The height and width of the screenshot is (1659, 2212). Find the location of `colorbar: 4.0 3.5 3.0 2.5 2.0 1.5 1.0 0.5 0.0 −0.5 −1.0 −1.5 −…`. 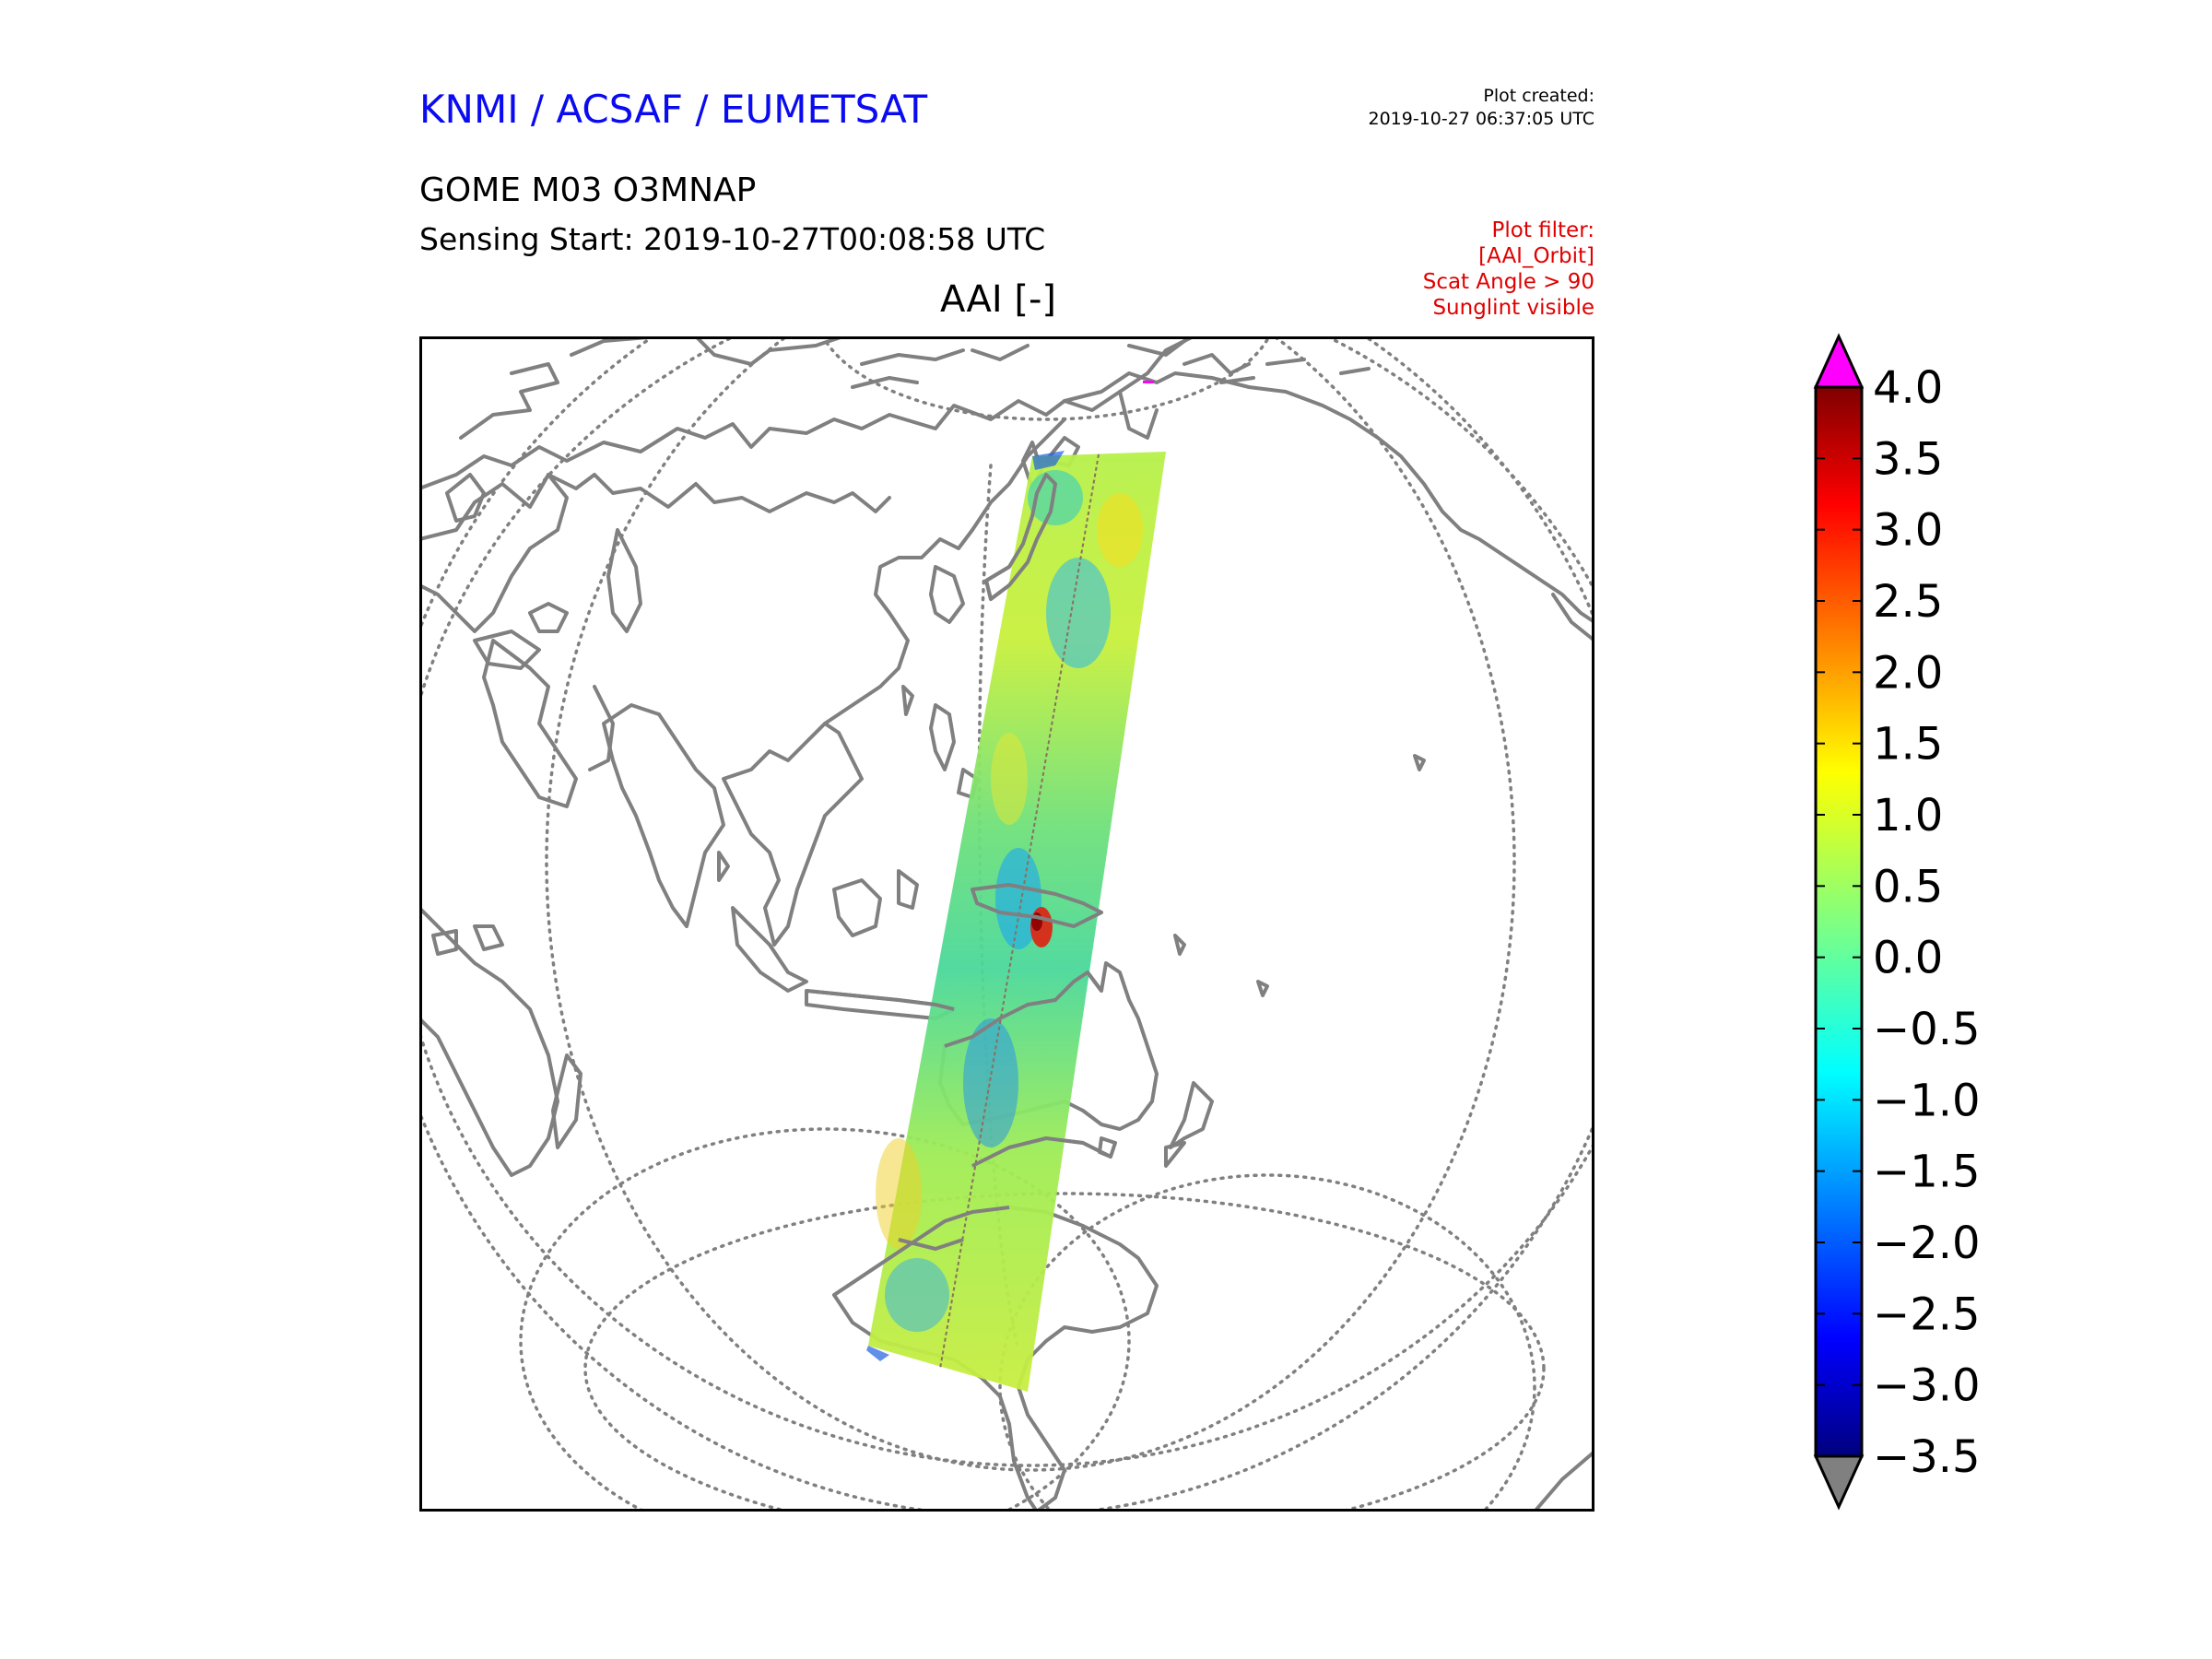

colorbar: 4.0 3.5 3.0 2.5 2.0 1.5 1.0 0.5 0.0 −0.5 −1.0 −1.5 −… is located at coordinates (1897, 922).